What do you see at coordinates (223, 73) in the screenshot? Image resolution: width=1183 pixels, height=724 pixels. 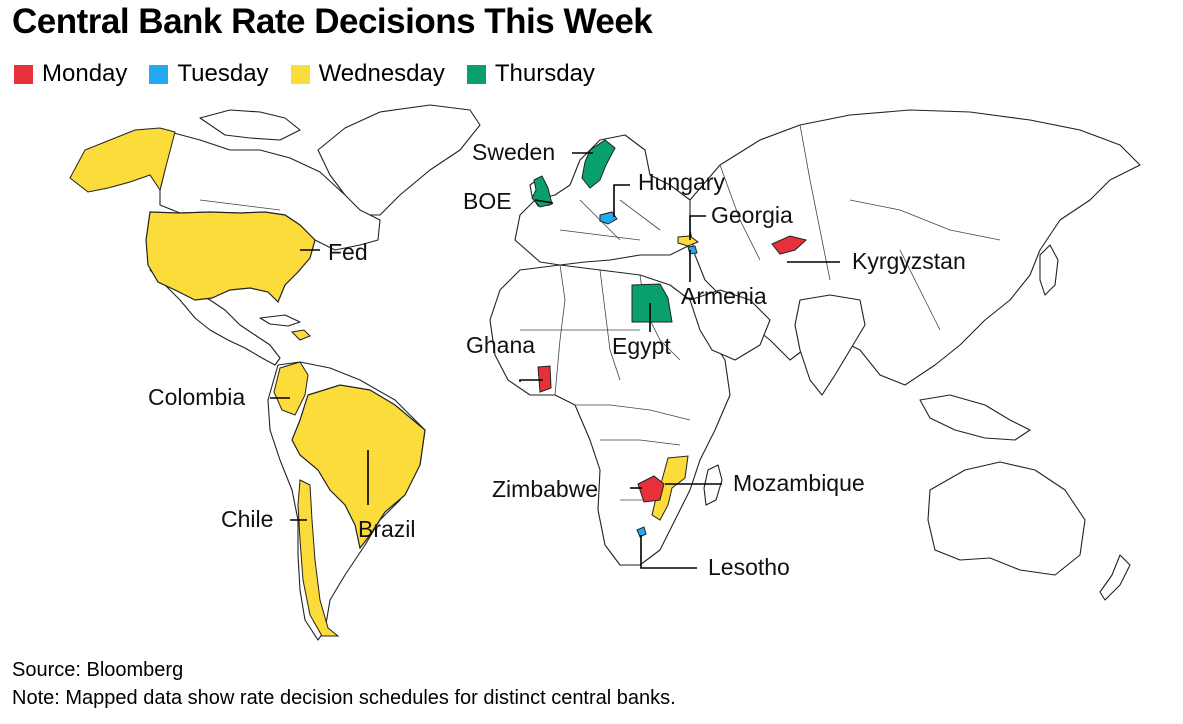 I see `legend-label-tuesday: Tuesday` at bounding box center [223, 73].